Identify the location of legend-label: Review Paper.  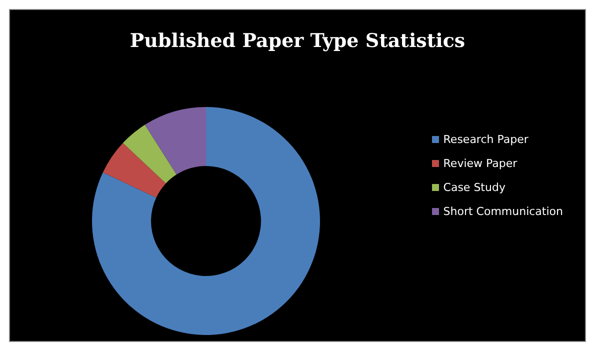
(480, 163).